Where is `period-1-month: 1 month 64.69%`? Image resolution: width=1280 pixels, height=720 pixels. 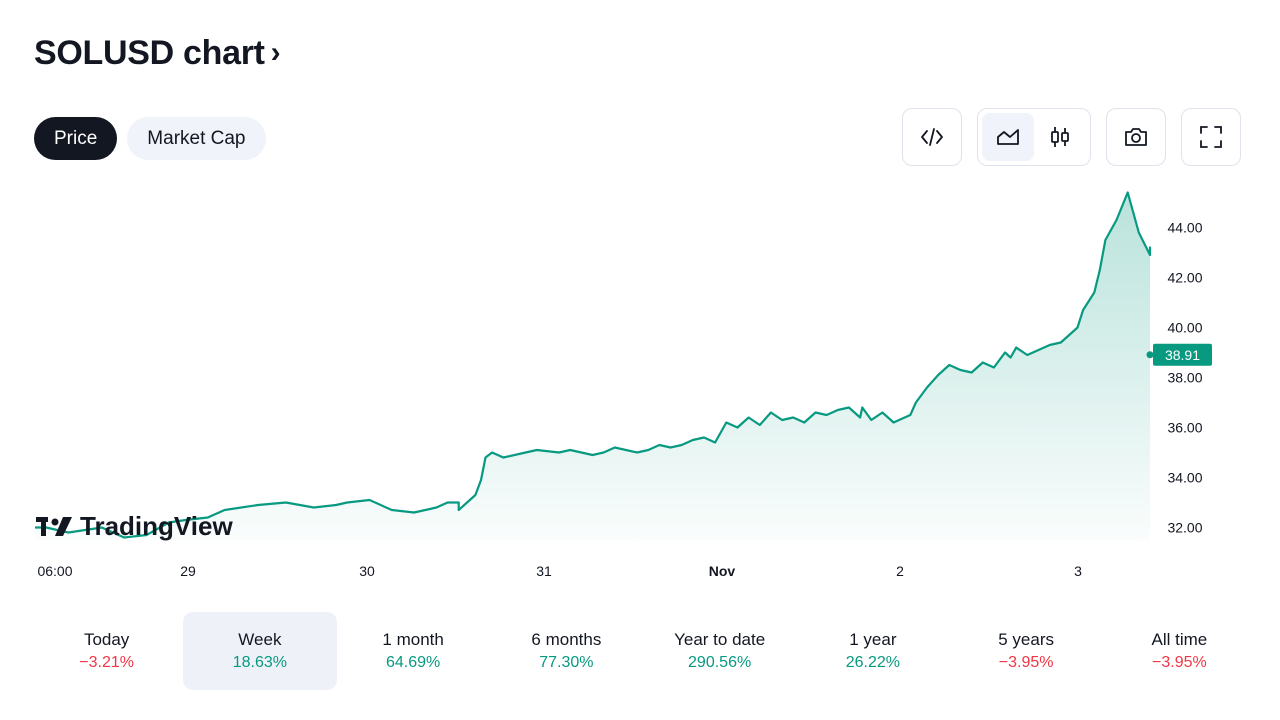 period-1-month: 1 month 64.69% is located at coordinates (413, 651).